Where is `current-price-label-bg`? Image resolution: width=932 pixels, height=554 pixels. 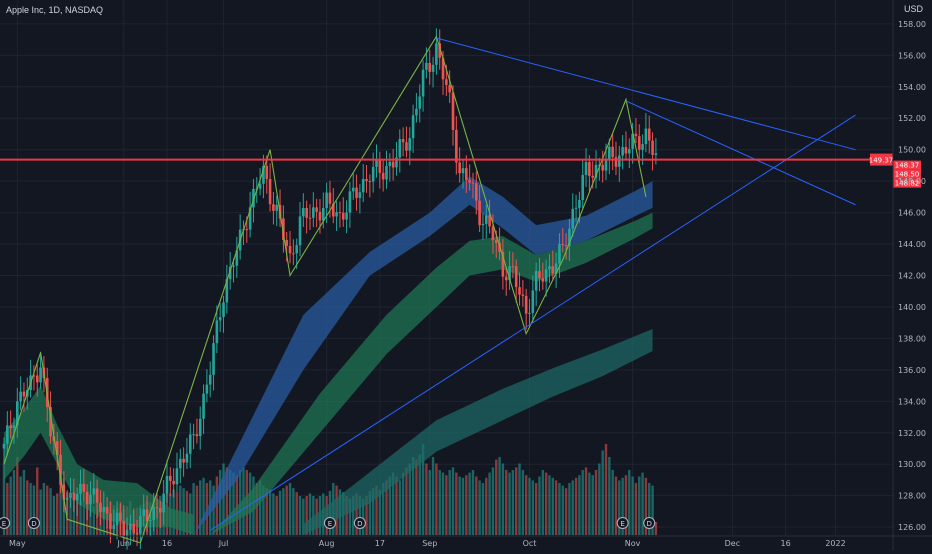 current-price-label-bg is located at coordinates (881, 159).